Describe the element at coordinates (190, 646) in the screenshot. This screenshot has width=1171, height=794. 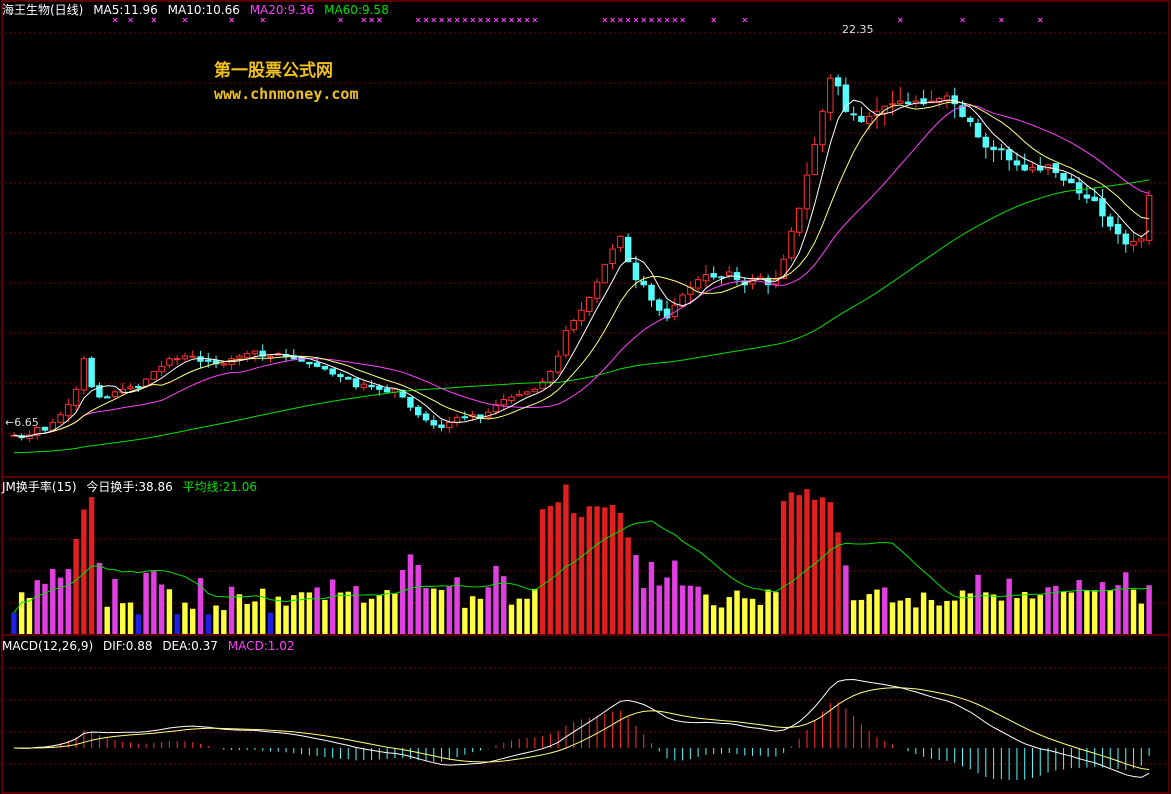
I see `macd-dea: DEA:0.37` at that location.